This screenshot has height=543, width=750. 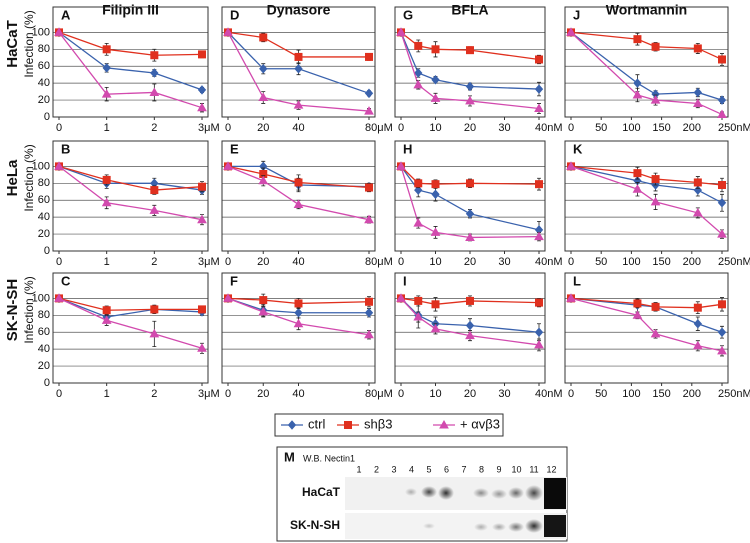 What do you see at coordinates (504, 262) in the screenshot?
I see `x-tick-label: 30` at bounding box center [504, 262].